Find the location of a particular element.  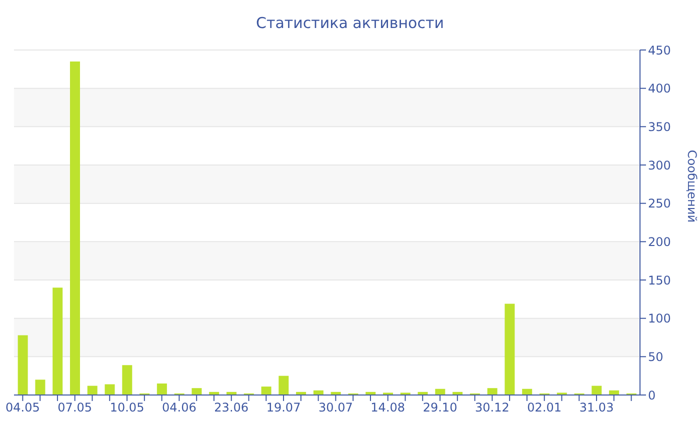

x-tick-label: 19.07 is located at coordinates (283, 407).